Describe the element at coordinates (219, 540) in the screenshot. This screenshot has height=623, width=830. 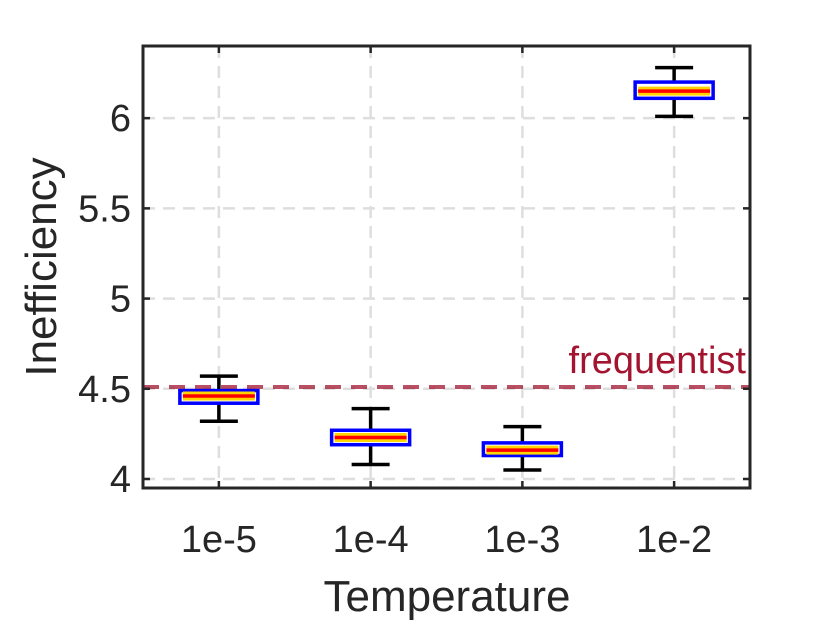
I see `x-tick-label: 1e-5` at that location.